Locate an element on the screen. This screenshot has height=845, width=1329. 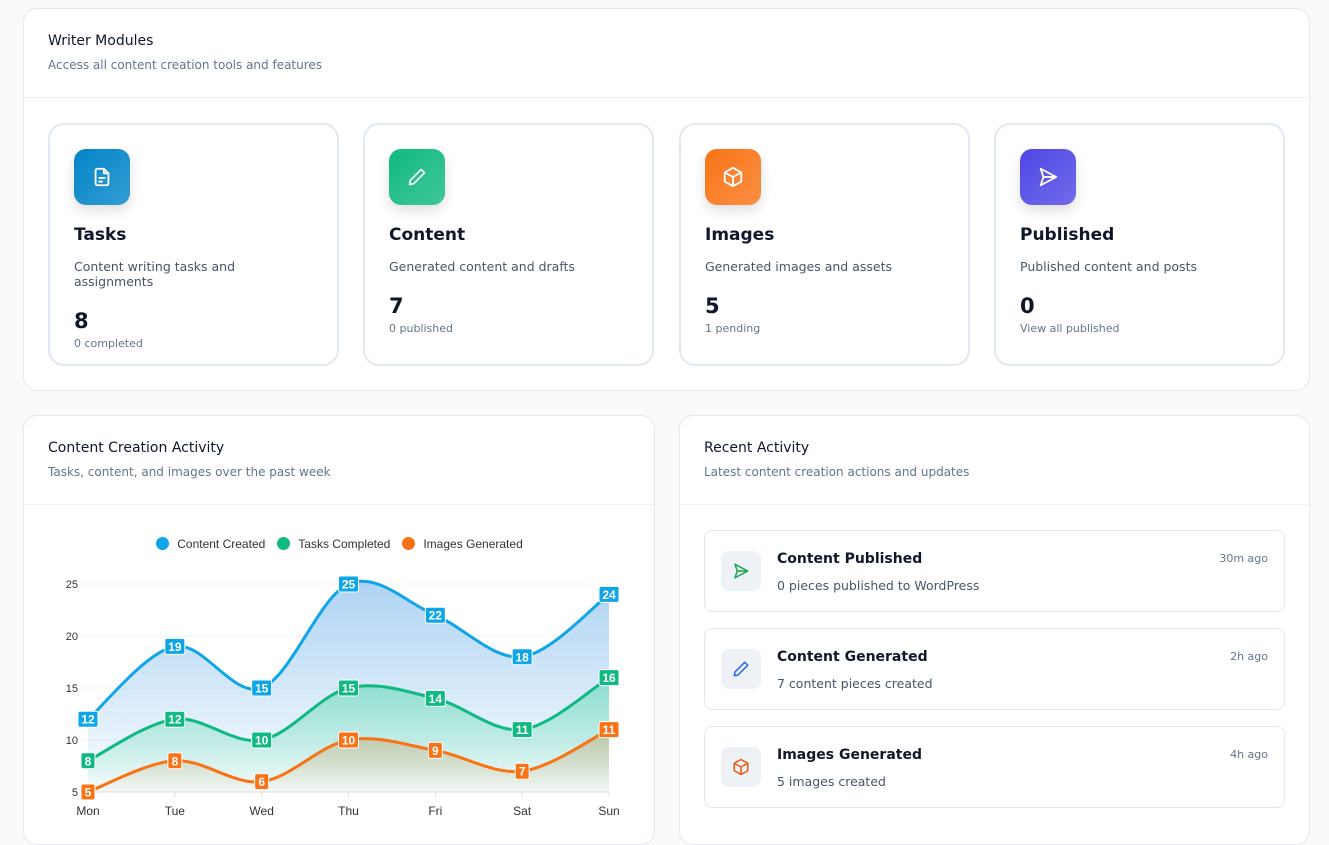
activity-description: 5 images created is located at coordinates (831, 781).